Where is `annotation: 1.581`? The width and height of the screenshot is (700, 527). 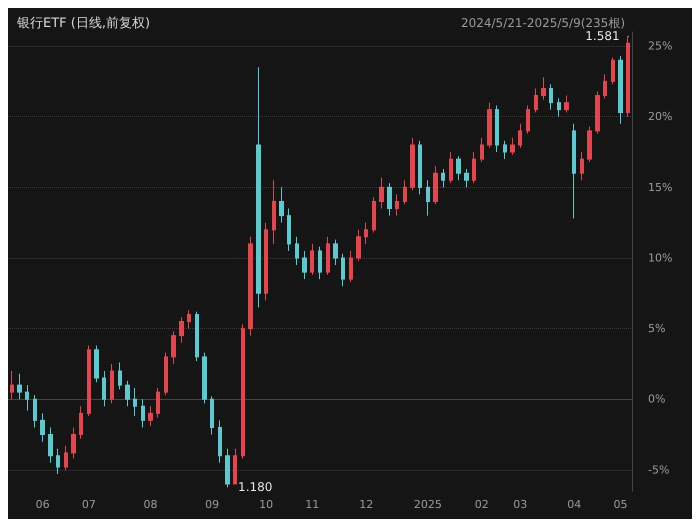
annotation: 1.581 is located at coordinates (602, 36).